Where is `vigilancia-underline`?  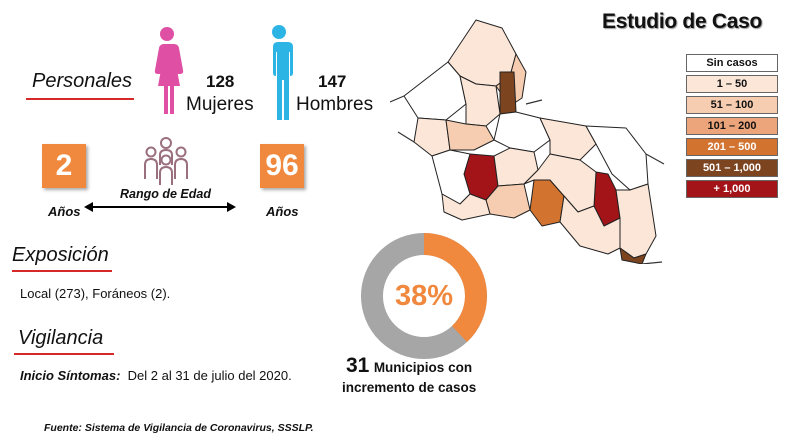
vigilancia-underline is located at coordinates (64, 354).